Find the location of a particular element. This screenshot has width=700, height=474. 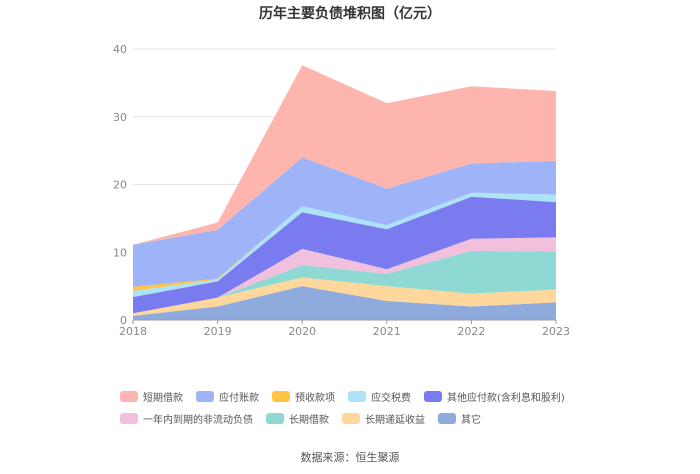

x-tick-label: 2018 is located at coordinates (133, 331).